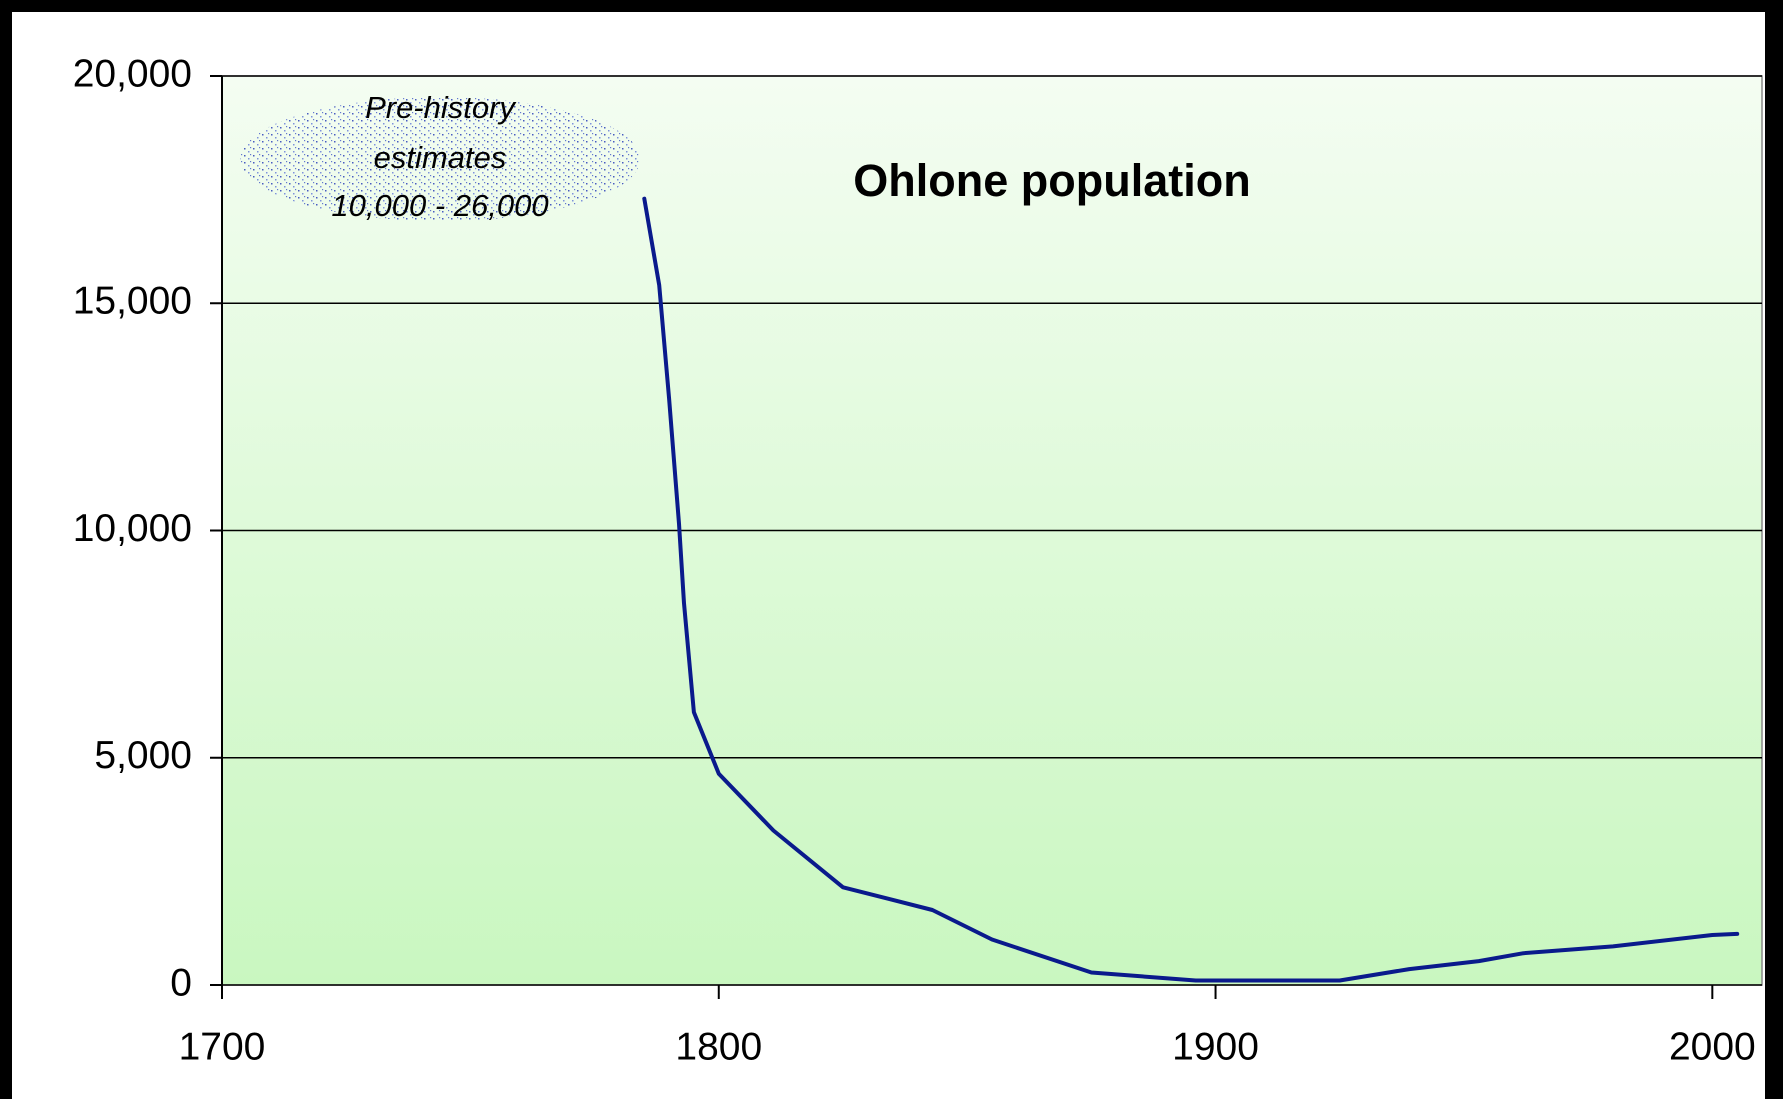 The image size is (1783, 1099). Describe the element at coordinates (143, 755) in the screenshot. I see `y-tick-label: 5,000` at that location.